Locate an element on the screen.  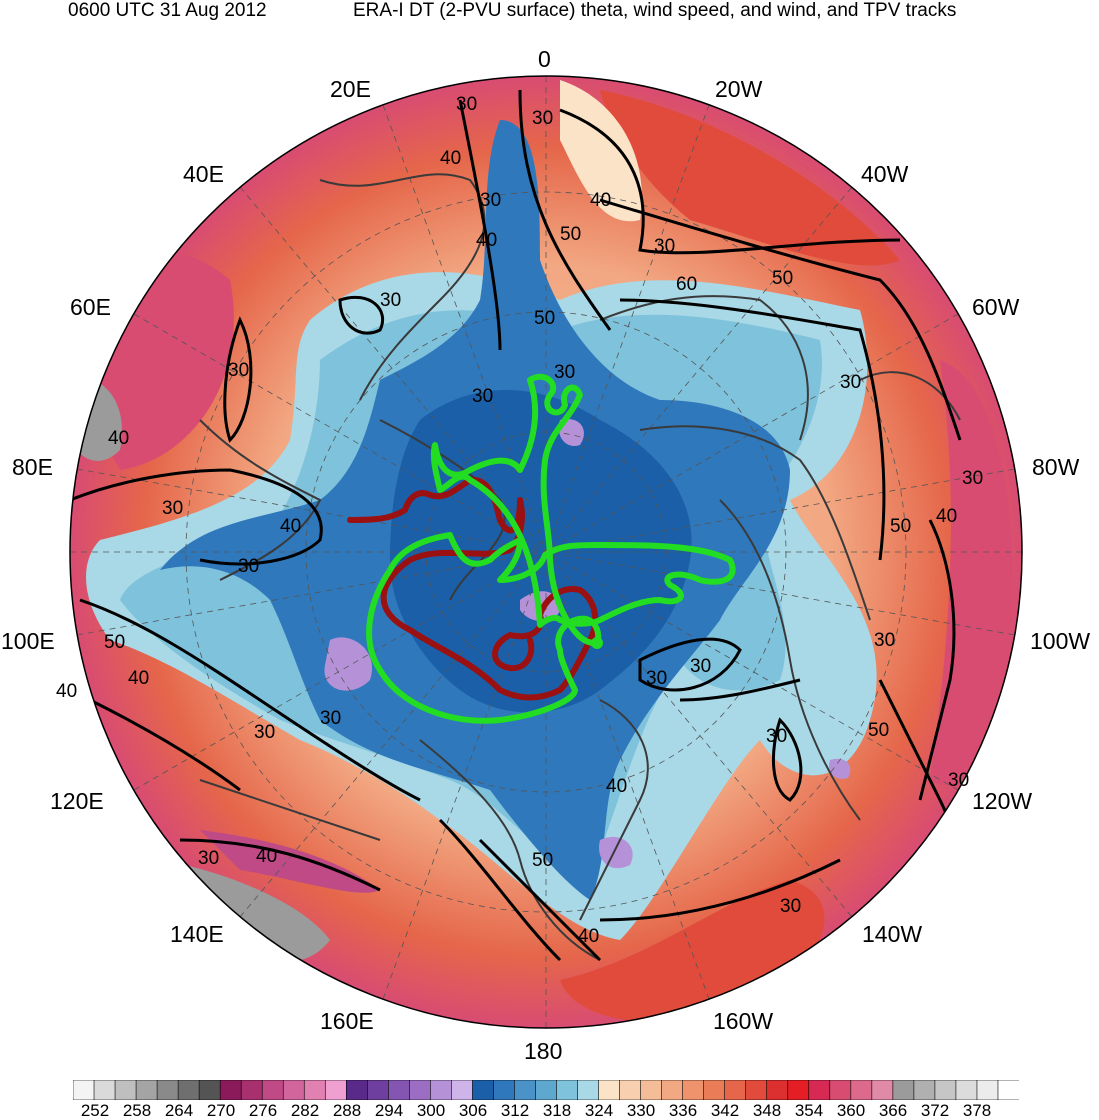
longitude-label: 40W is located at coordinates (885, 174).